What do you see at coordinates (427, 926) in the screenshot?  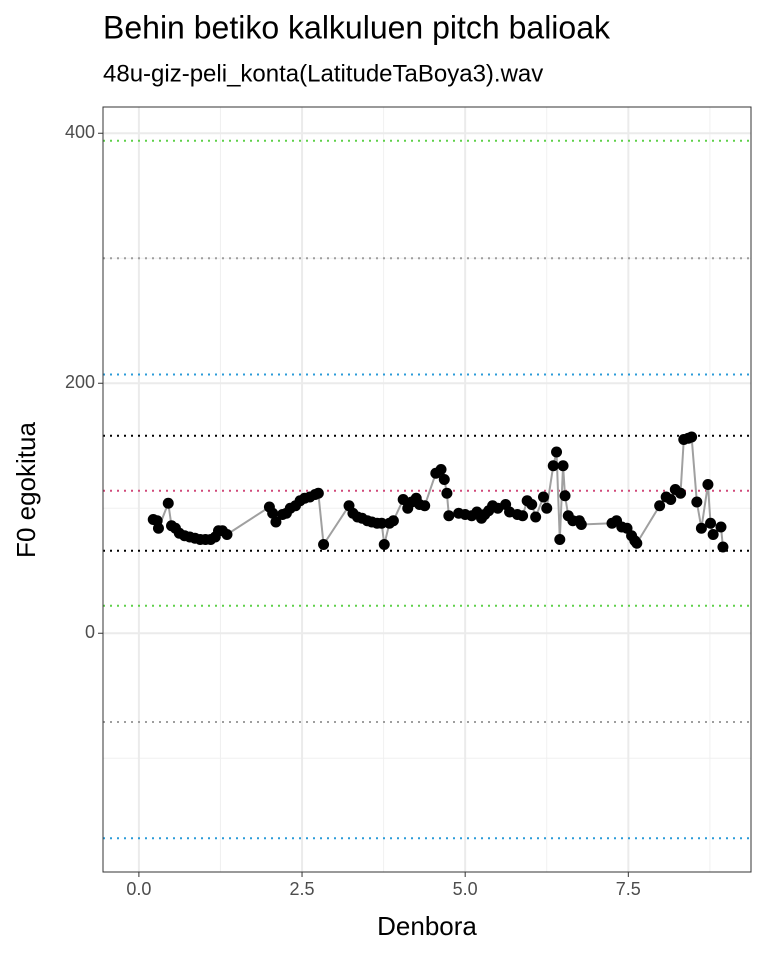 I see `x-axis-label: Denbora` at bounding box center [427, 926].